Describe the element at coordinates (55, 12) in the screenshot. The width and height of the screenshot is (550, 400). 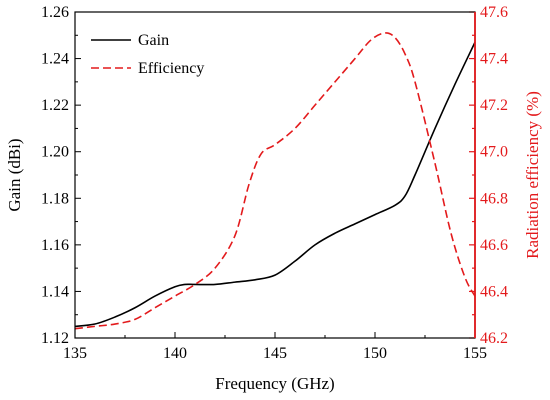
I see `y-left-tick-label: 1.26` at that location.